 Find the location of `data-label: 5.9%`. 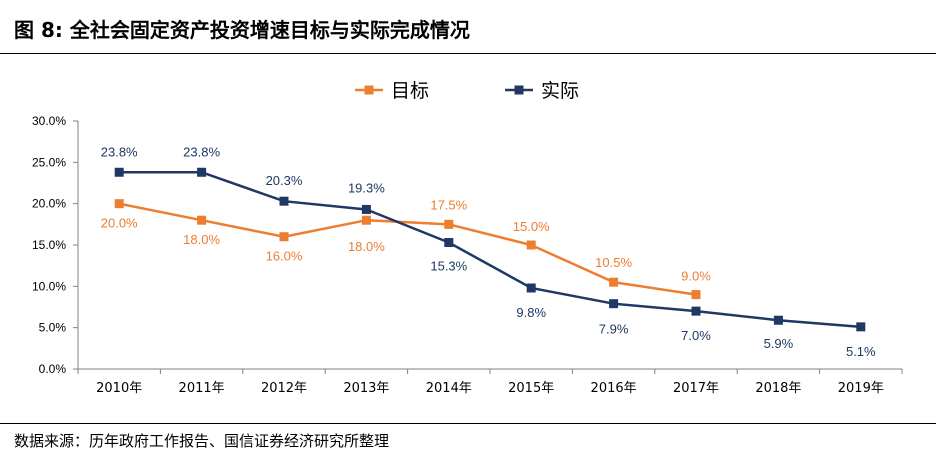

data-label: 5.9% is located at coordinates (779, 343).